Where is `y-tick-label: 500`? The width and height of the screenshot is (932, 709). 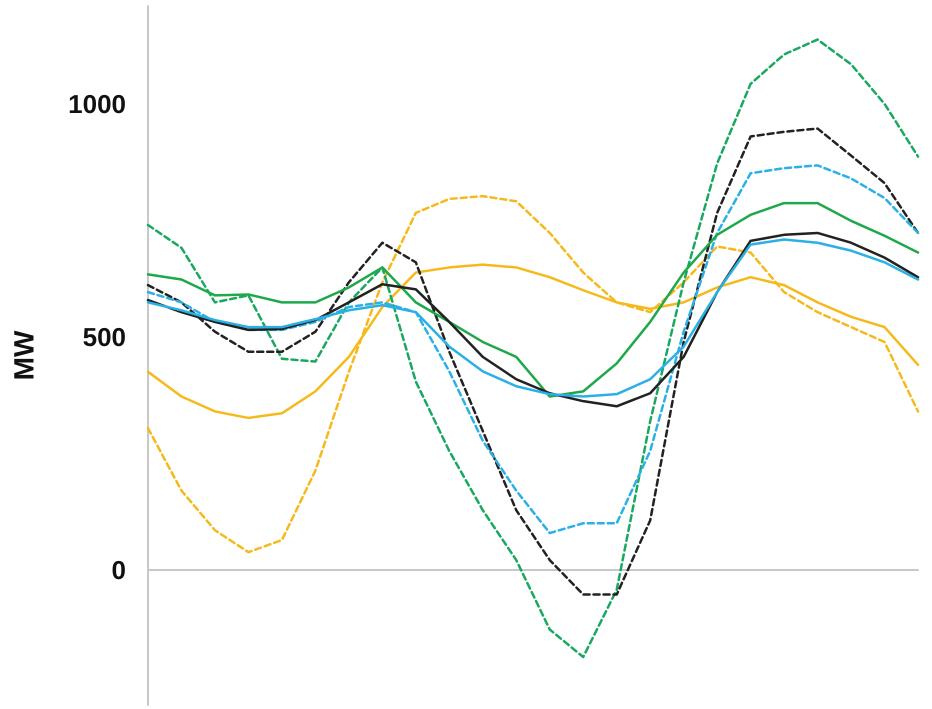 y-tick-label: 500 is located at coordinates (104, 337).